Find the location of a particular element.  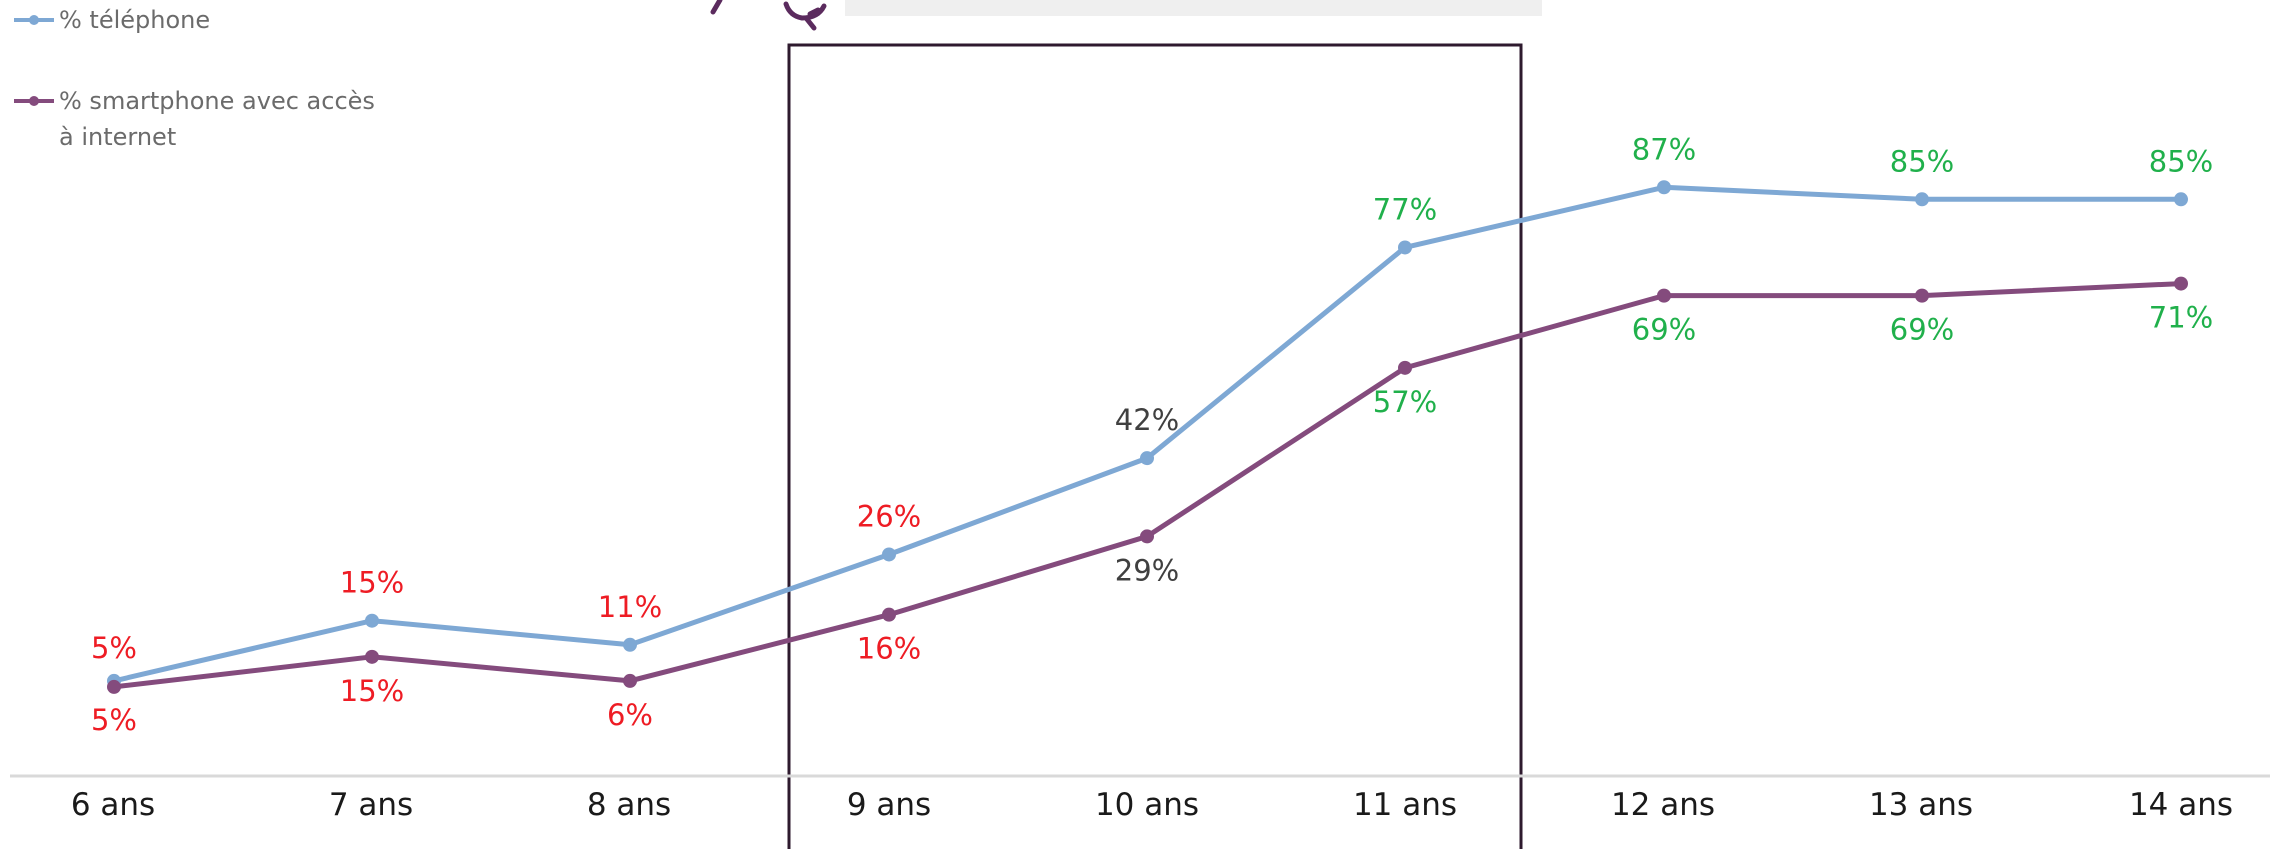

data-label: 11% is located at coordinates (630, 607).